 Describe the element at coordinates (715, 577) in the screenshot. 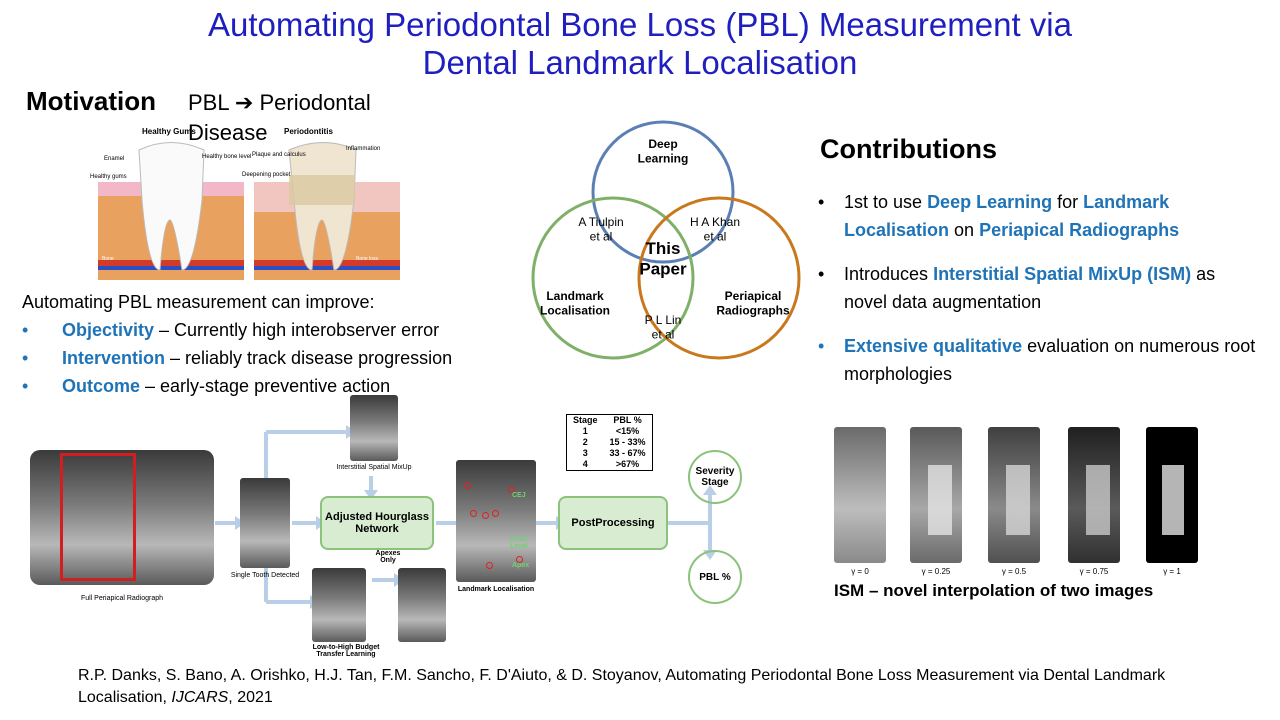

I see `pbl-circle: PBL %` at that location.